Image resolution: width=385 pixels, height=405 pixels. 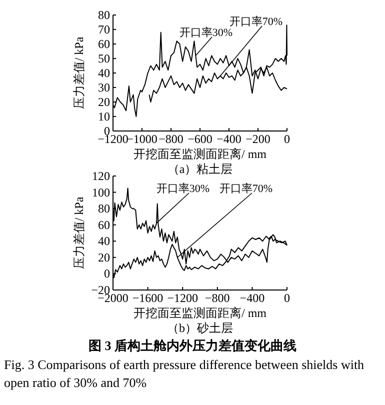 I want to click on y-tick-label: 30, so click(x=104, y=87).